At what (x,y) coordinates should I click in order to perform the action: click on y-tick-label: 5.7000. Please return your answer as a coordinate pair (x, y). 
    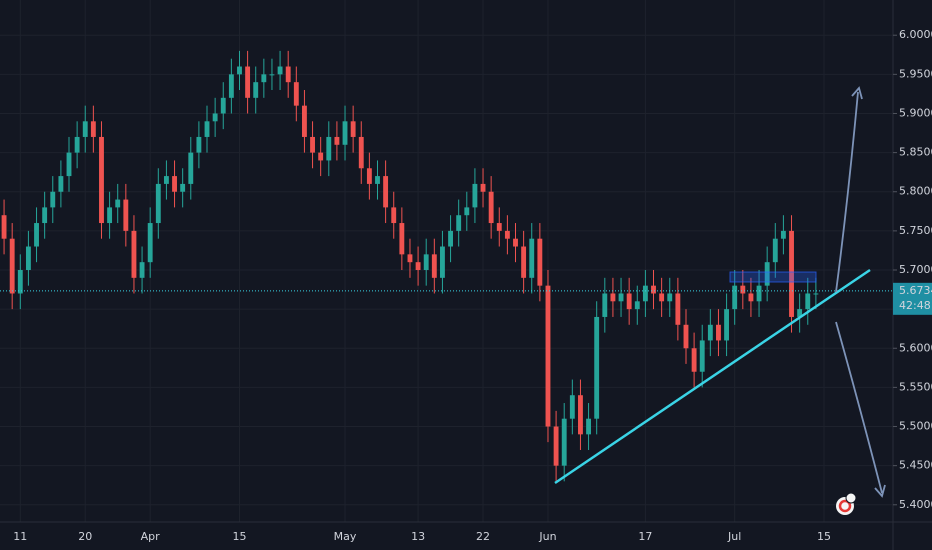
    Looking at the image, I should click on (915, 269).